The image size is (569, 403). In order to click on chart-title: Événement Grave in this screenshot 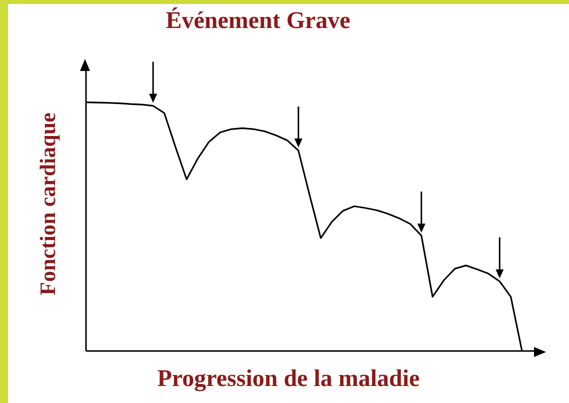, I will do `click(258, 21)`.